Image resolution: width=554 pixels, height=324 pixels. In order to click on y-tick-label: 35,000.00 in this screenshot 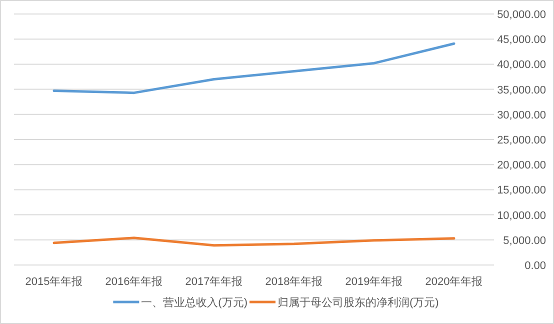, I will do `click(521, 90)`.